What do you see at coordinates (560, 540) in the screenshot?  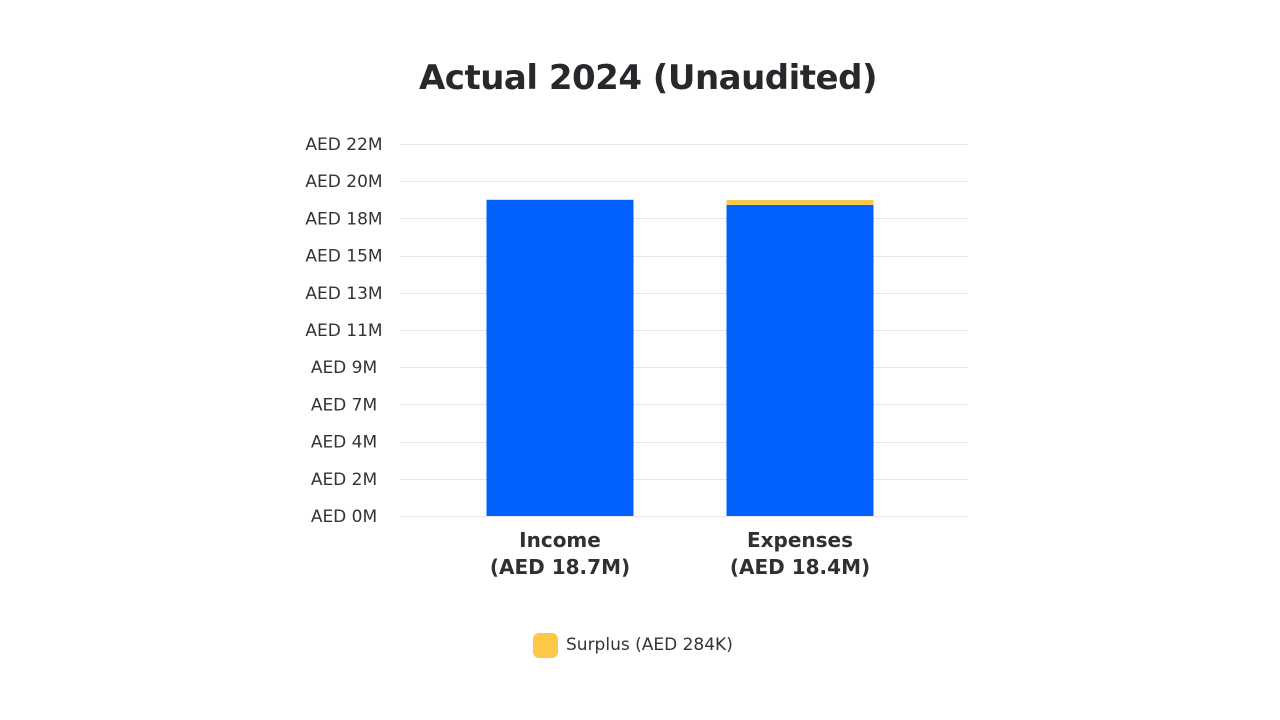 I see `x-tick-label: Income` at bounding box center [560, 540].